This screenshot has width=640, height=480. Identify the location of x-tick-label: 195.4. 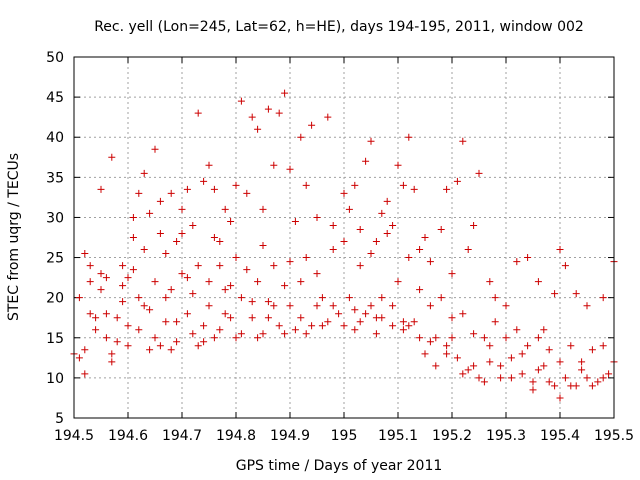
(560, 436).